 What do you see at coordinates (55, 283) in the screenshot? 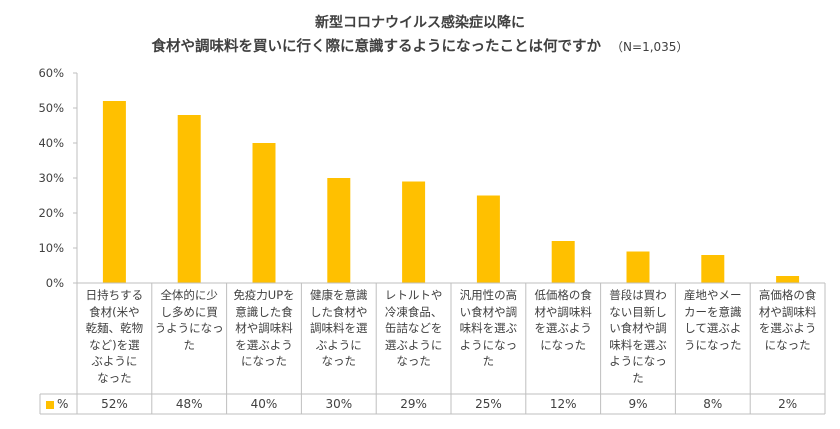
I see `y-tick-label: 0%` at bounding box center [55, 283].